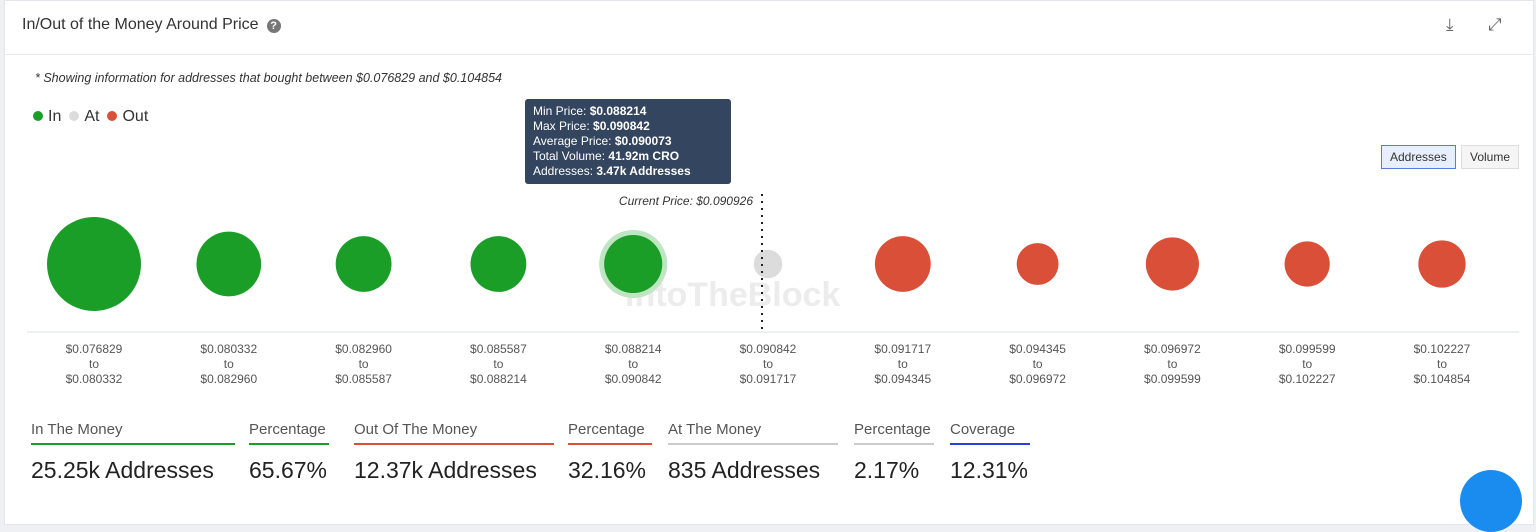 The image size is (1536, 532). I want to click on stat-1: Percentage 65.67%, so click(289, 452).